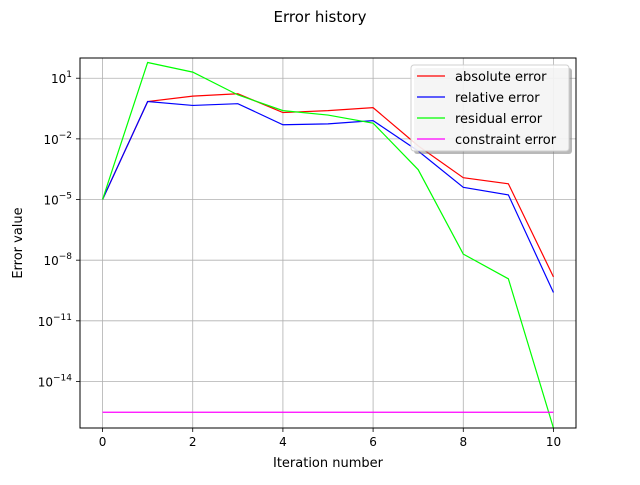 This screenshot has height=485, width=640. What do you see at coordinates (506, 140) in the screenshot?
I see `legend-label: constraint error` at bounding box center [506, 140].